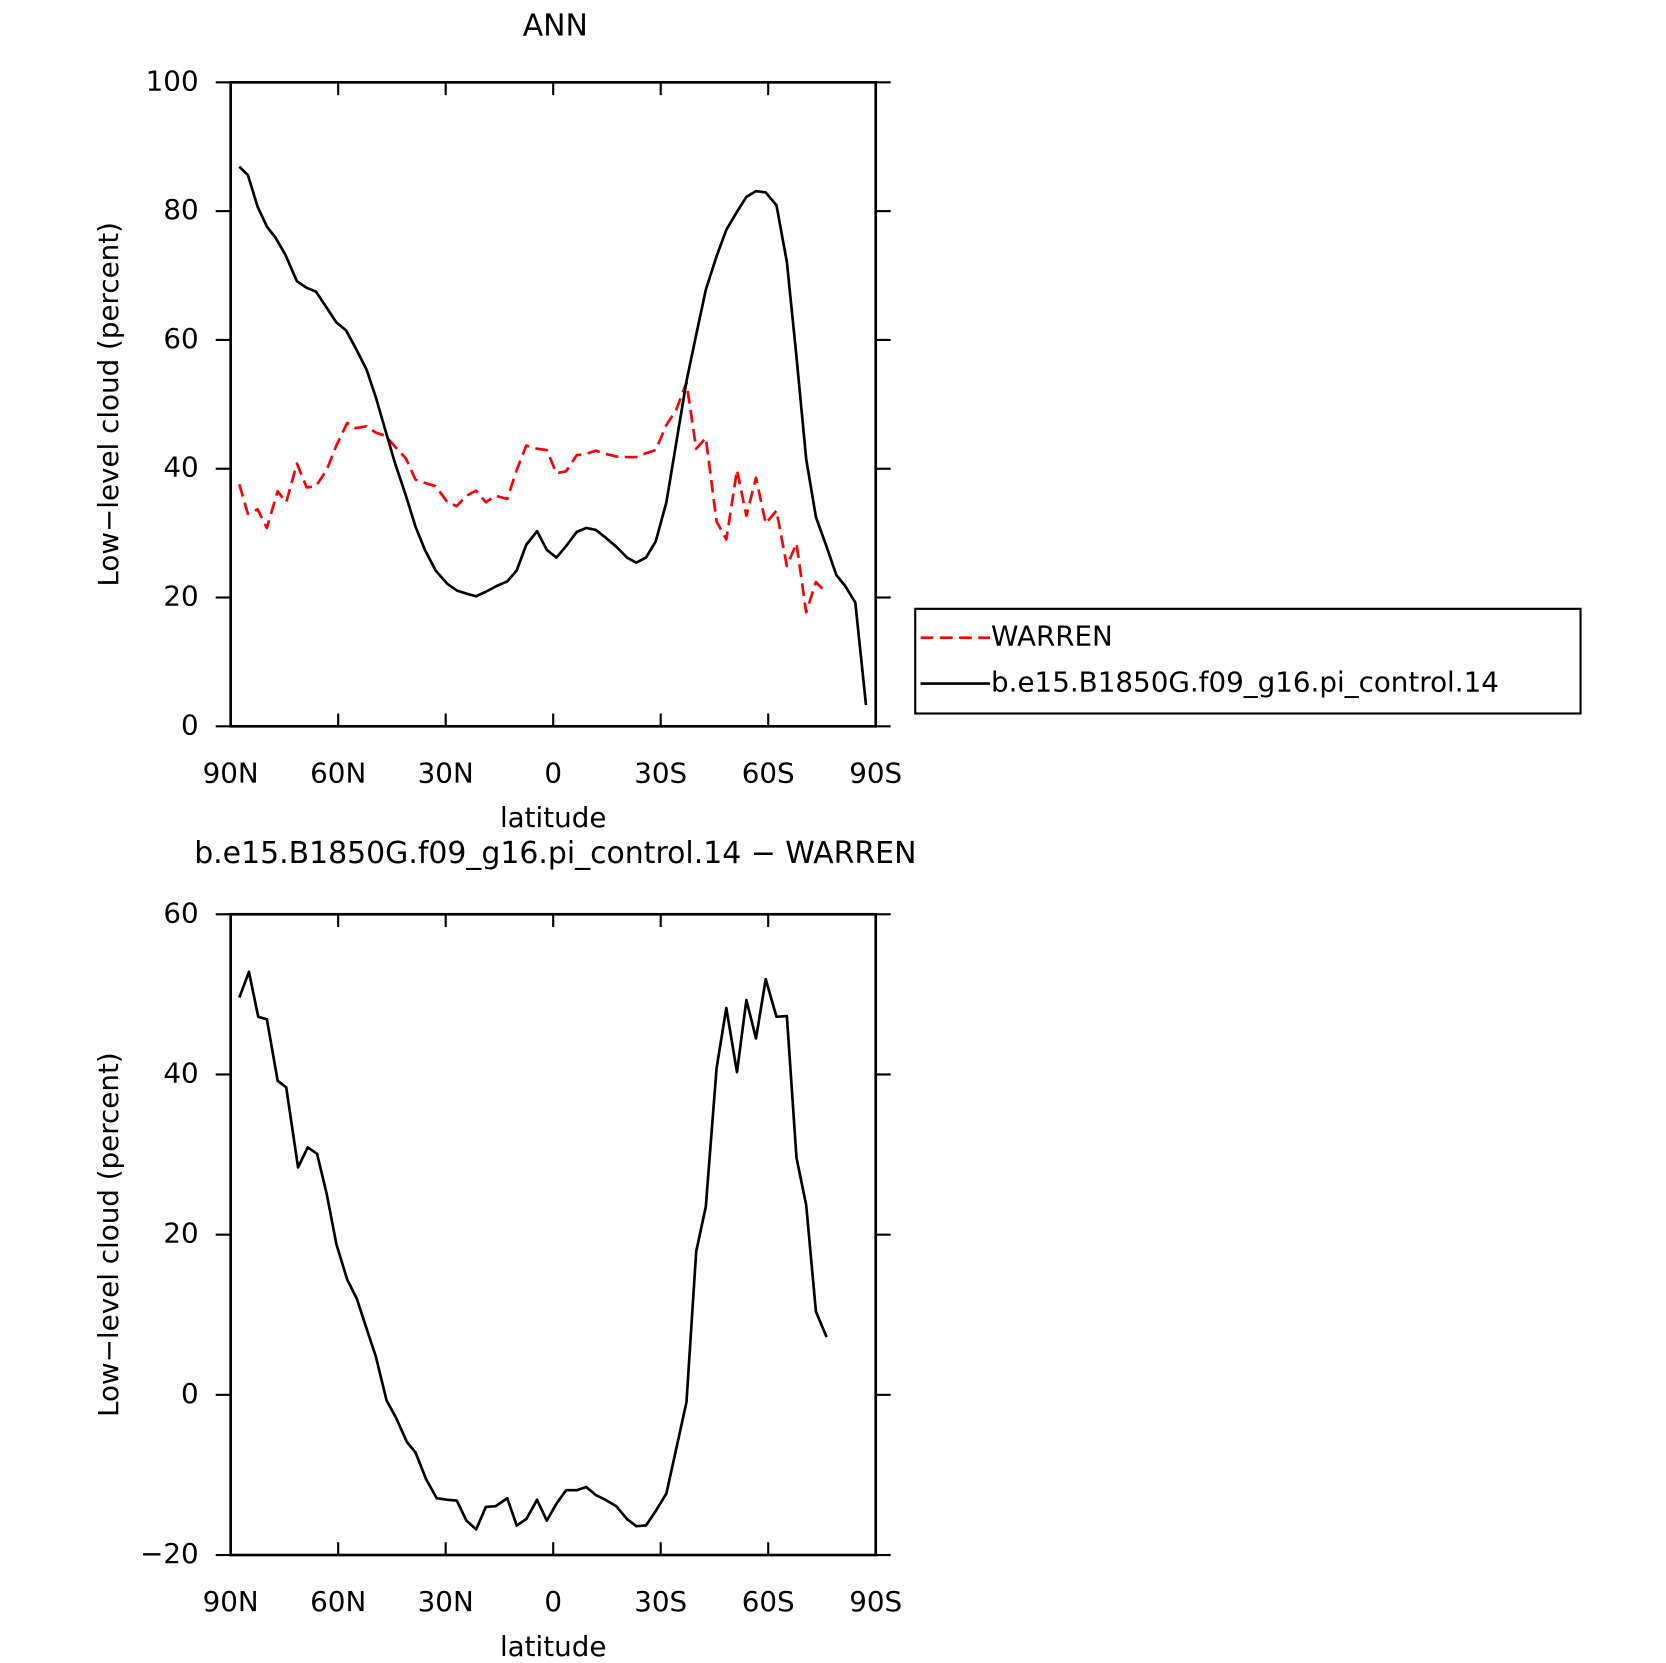 The height and width of the screenshot is (1663, 1666). I want to click on legend-box, so click(1248, 661).